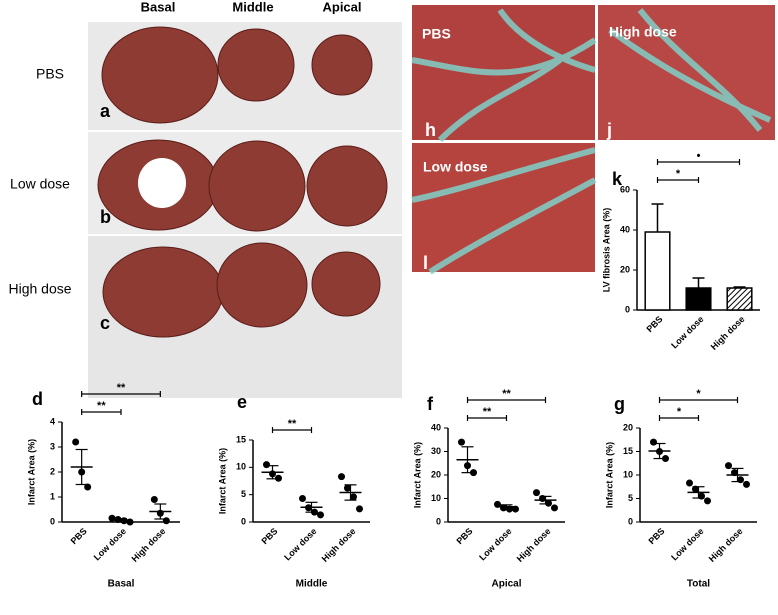 The width and height of the screenshot is (778, 615). What do you see at coordinates (312, 584) in the screenshot?
I see `x-axis-label: Middle` at bounding box center [312, 584].